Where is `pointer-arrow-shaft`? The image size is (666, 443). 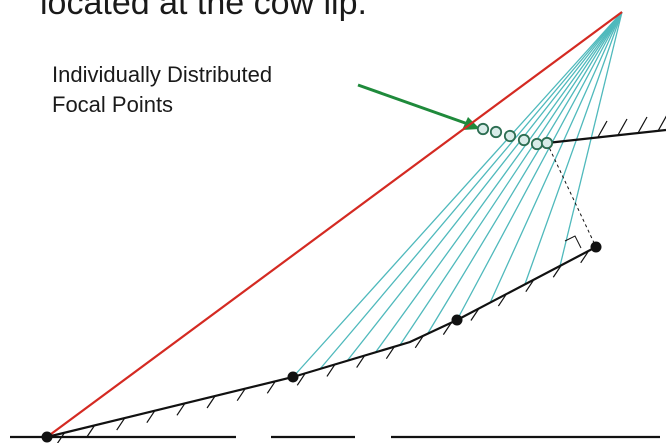
pointer-arrow-shaft is located at coordinates (413, 104).